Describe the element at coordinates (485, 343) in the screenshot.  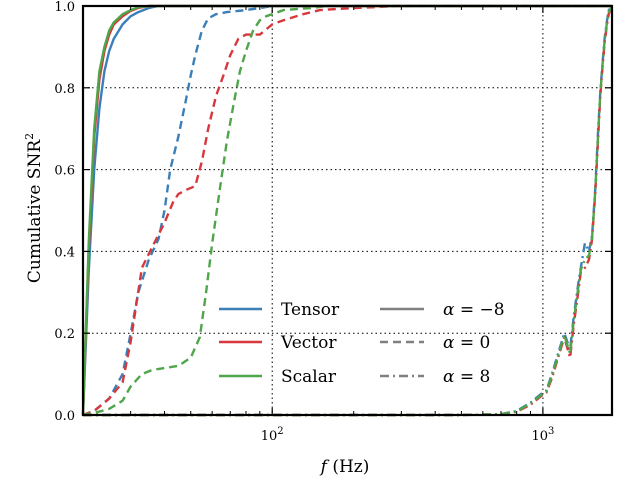
I see `legend-alpha-value: 0` at that location.